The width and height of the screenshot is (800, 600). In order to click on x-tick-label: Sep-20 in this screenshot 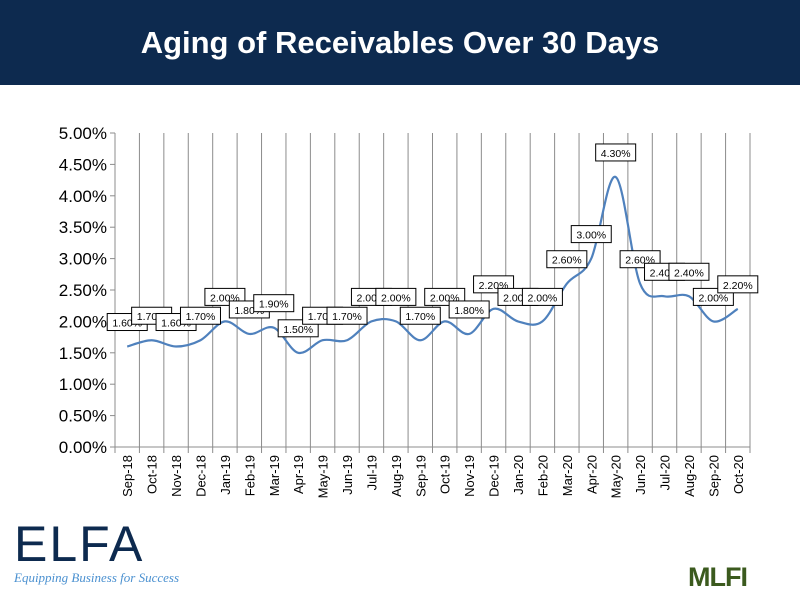, I will do `click(713, 476)`.